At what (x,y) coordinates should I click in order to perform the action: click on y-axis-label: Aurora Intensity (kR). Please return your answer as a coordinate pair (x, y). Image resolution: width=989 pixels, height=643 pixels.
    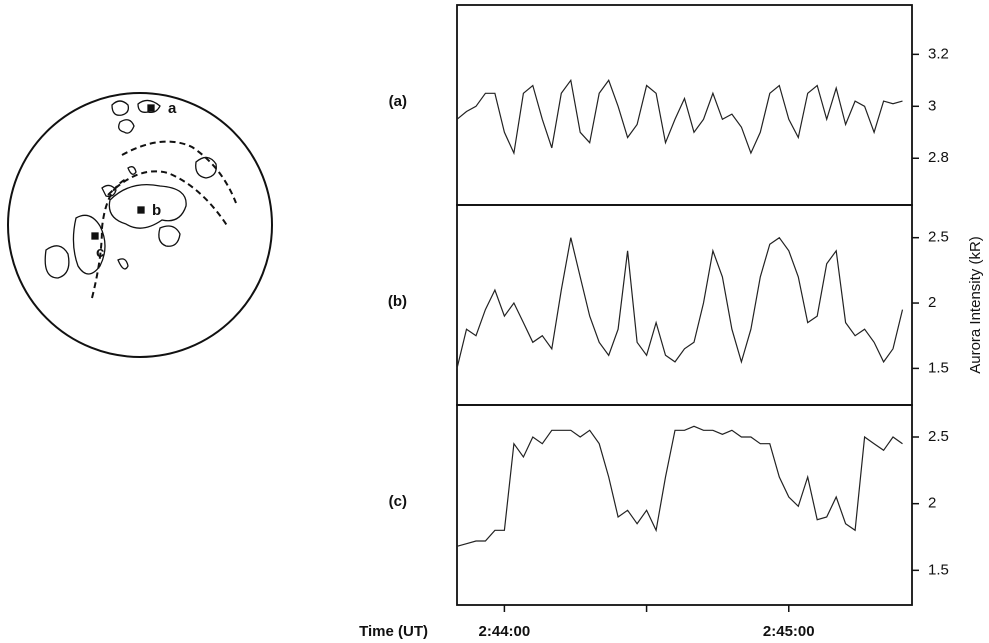
    Looking at the image, I should click on (975, 305).